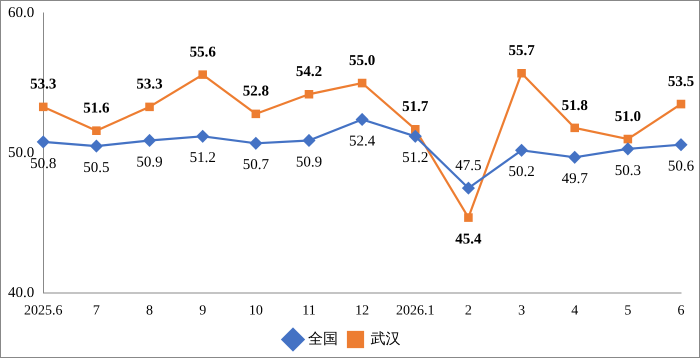 The width and height of the screenshot is (700, 358). What do you see at coordinates (96, 108) in the screenshot?
I see `data-label: 51.6` at bounding box center [96, 108].